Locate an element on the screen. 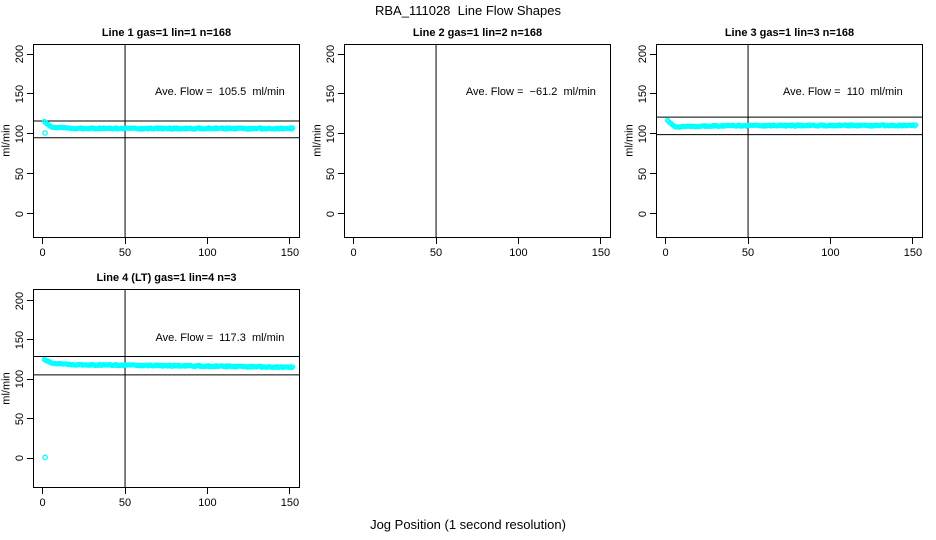  panel-title: Line 3 gas=1 lin=3 n=168 is located at coordinates (789, 33).